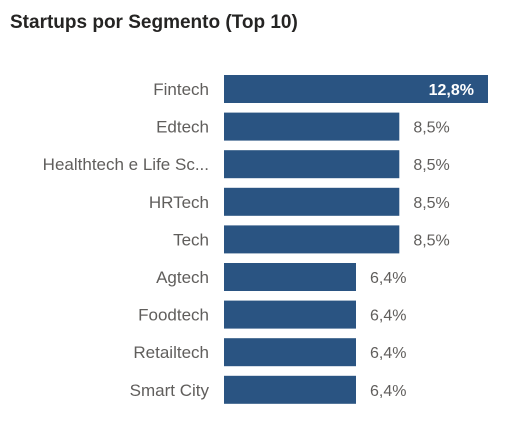  I want to click on category-label: Foodtech, so click(173, 315).